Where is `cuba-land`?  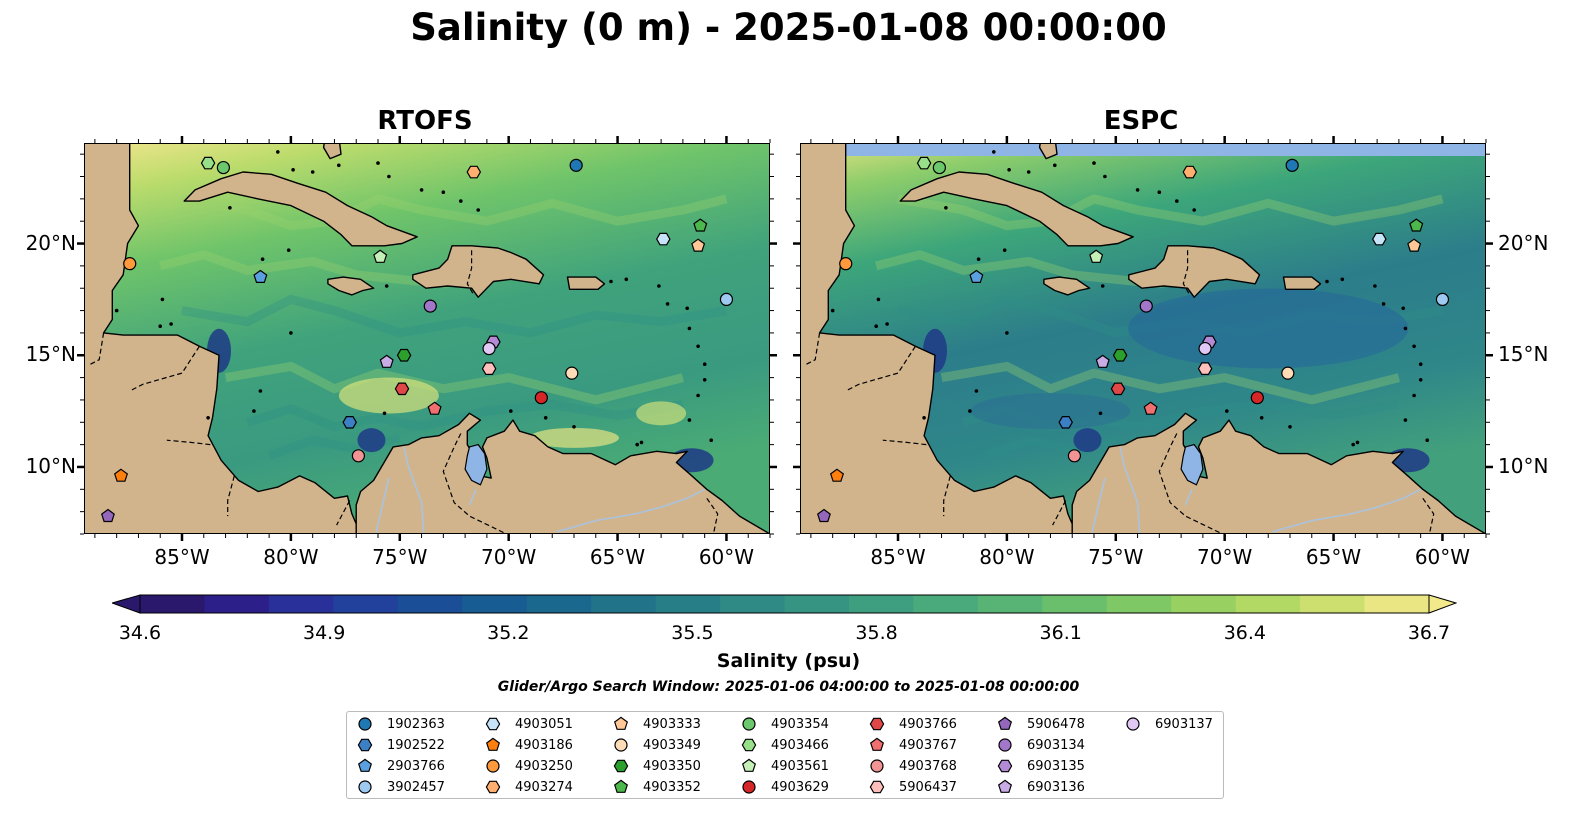
cuba-land is located at coordinates (300, 209).